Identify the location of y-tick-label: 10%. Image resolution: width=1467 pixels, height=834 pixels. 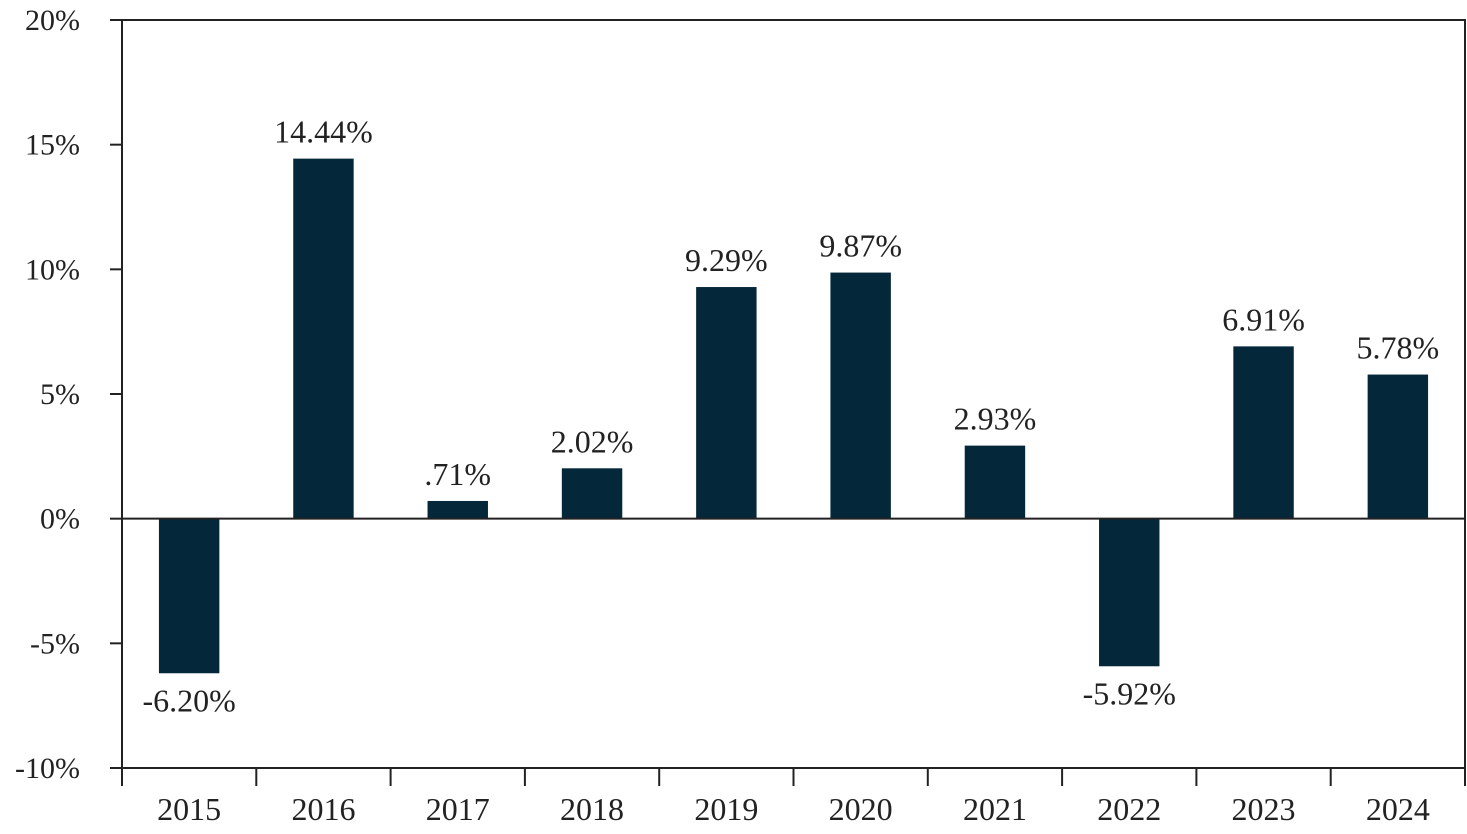
(52, 269).